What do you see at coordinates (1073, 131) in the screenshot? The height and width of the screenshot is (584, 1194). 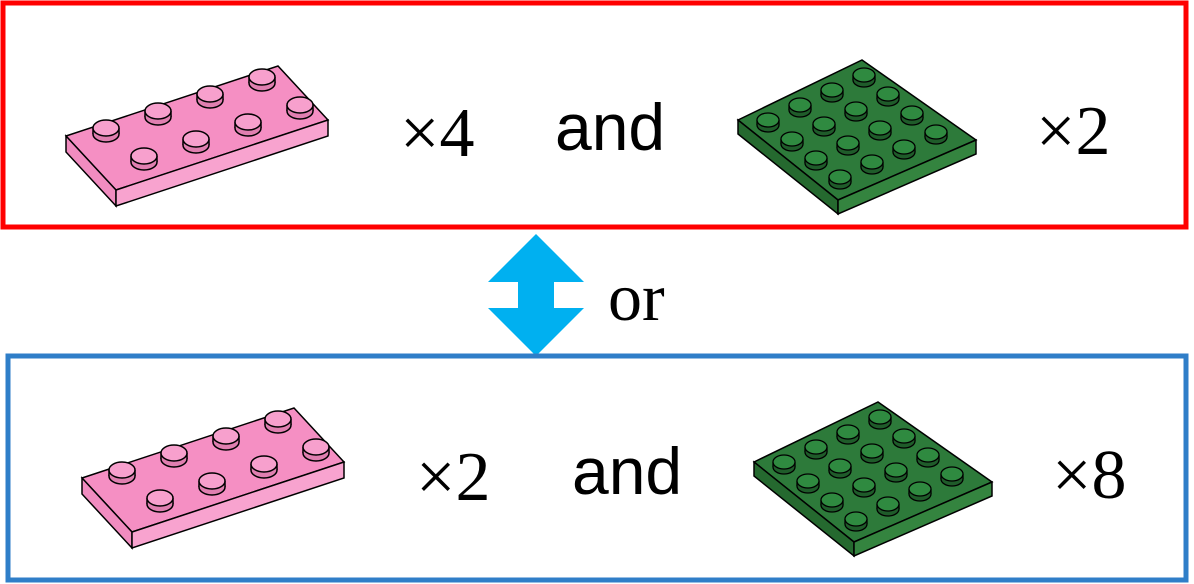 I see `option-a-green-qty: ×2` at bounding box center [1073, 131].